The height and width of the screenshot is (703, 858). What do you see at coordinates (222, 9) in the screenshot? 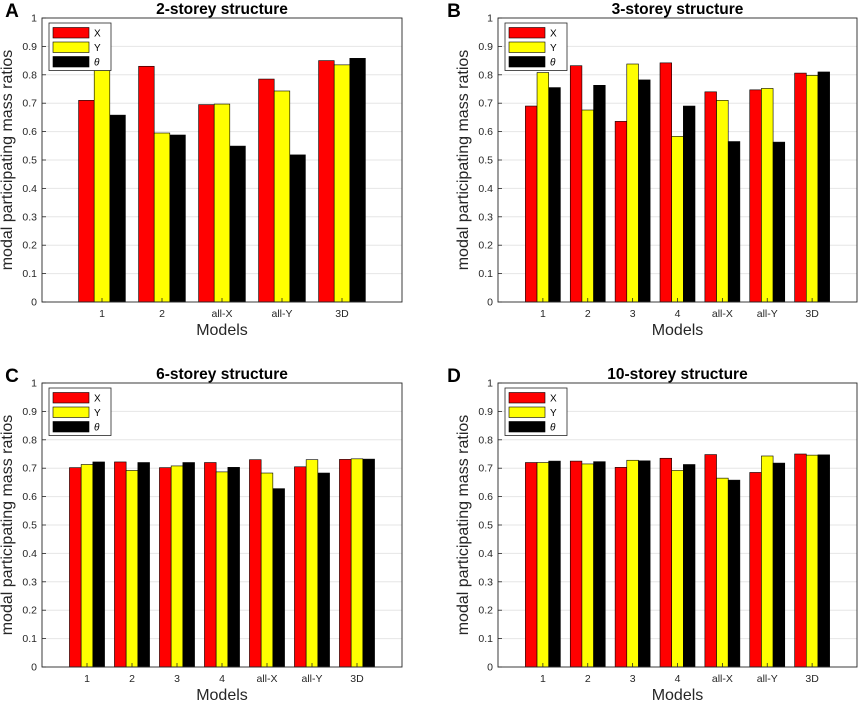
I see `chart-title: 2-storey structure` at bounding box center [222, 9].